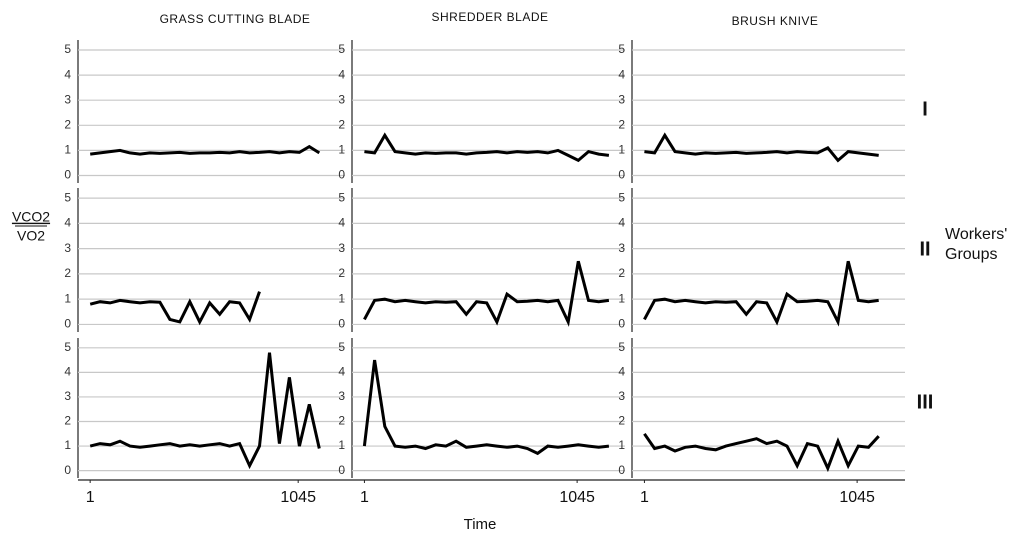 The image size is (1033, 538). Describe the element at coordinates (489, 17) in the screenshot. I see `column-title: SHREDDER BLADE` at that location.